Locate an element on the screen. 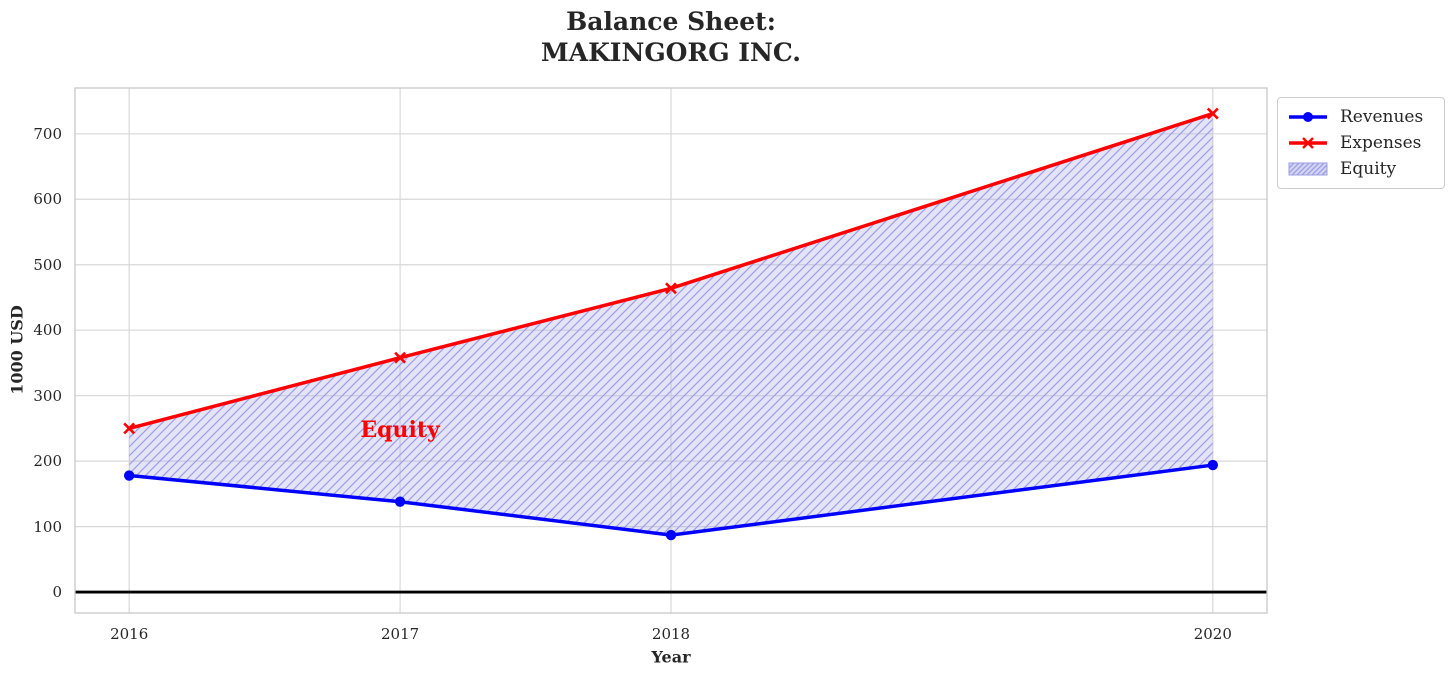 Image resolution: width=1452 pixels, height=676 pixels. legend-item-equity: Equity is located at coordinates (1361, 169).